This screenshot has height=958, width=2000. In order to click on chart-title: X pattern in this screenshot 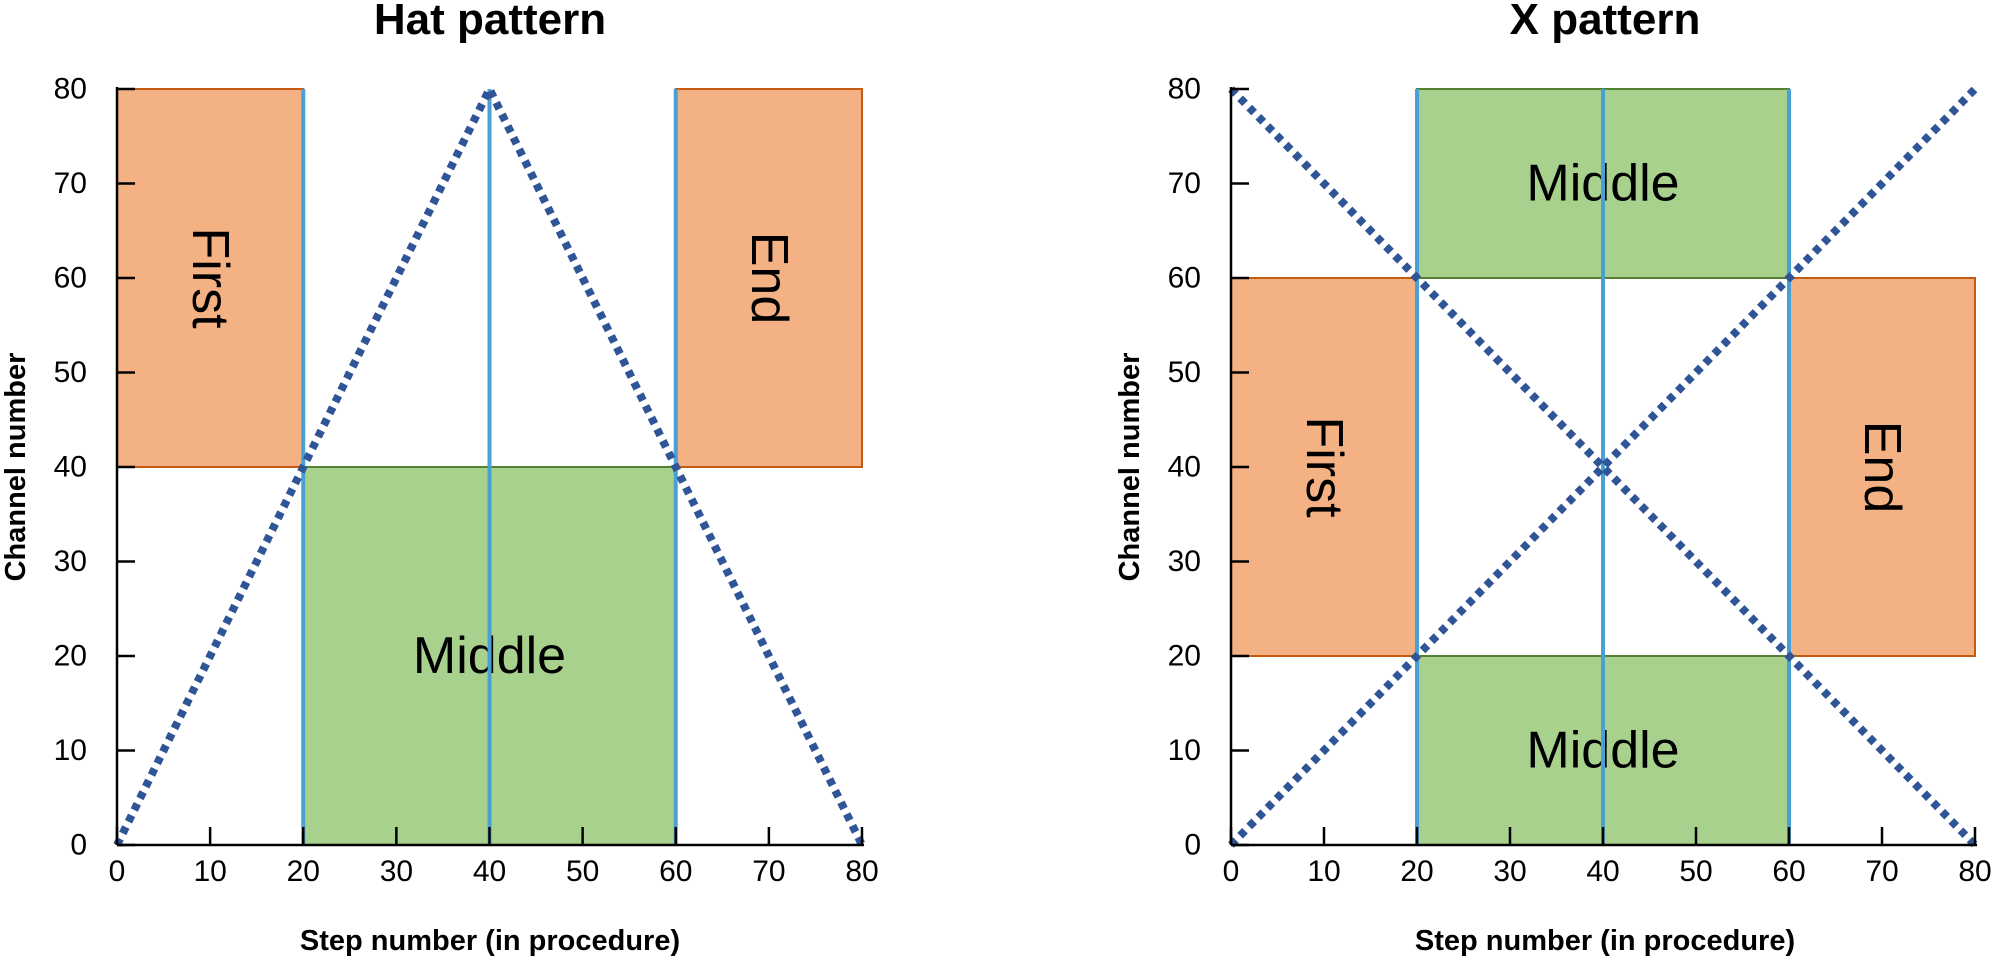, I will do `click(1605, 22)`.